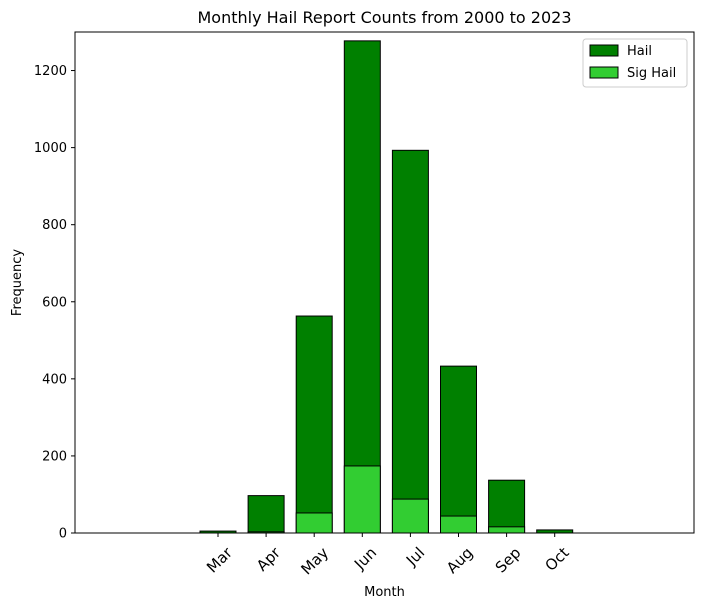 The image size is (704, 609). Describe the element at coordinates (314, 561) in the screenshot. I see `x-tick-label-may: May` at that location.